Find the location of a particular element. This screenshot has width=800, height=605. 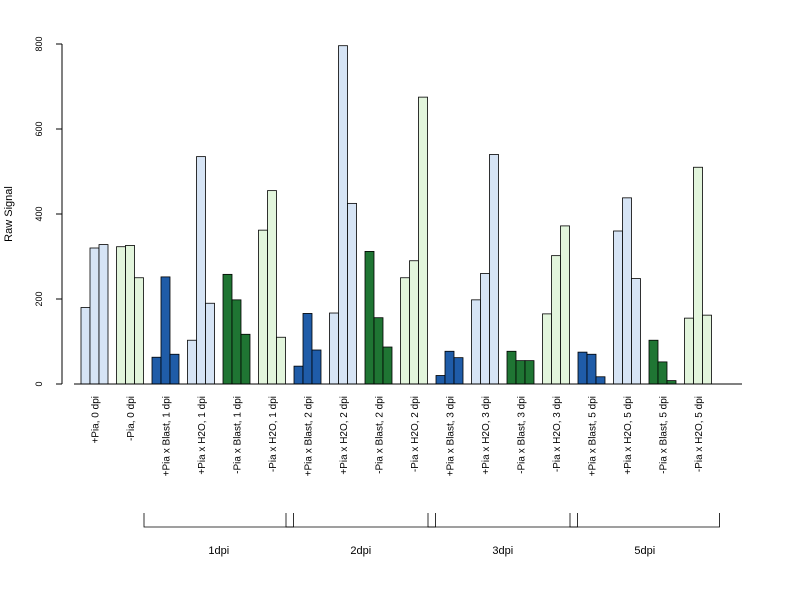

x-tick-label: +Pia, 0 dpi is located at coordinates (96, 420).